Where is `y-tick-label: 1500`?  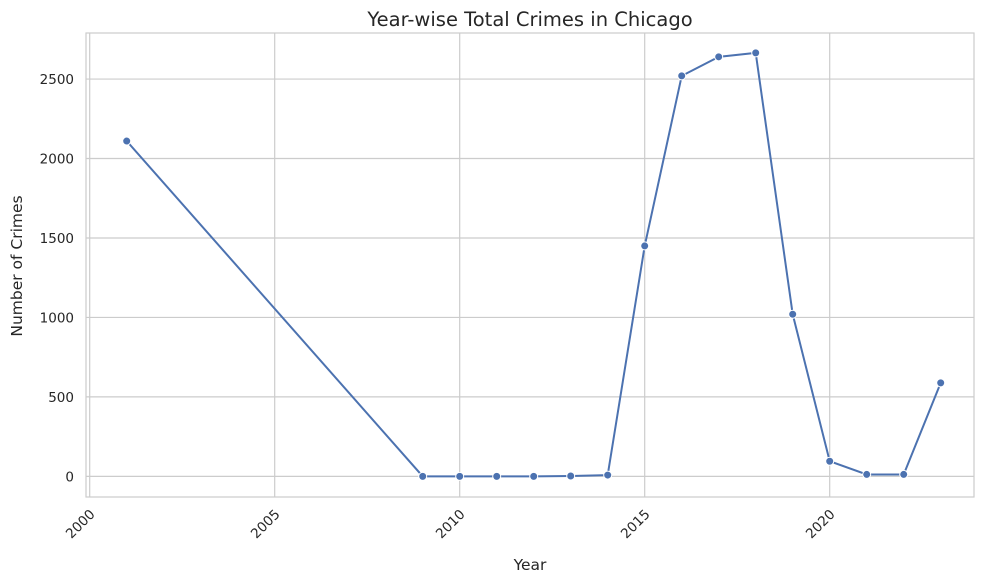 y-tick-label: 1500 is located at coordinates (57, 239).